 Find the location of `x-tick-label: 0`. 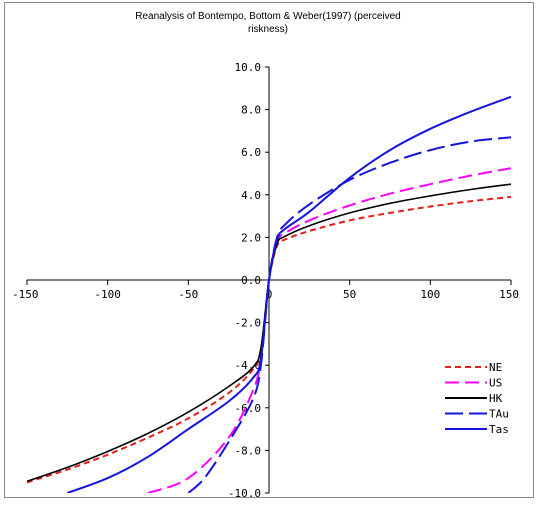

x-tick-label: 0 is located at coordinates (269, 294).